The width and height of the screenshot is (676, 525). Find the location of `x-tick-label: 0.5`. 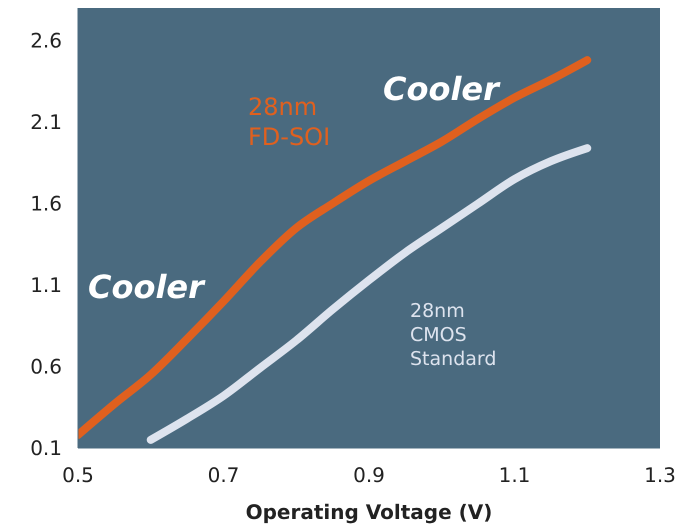

x-tick-label: 0.5 is located at coordinates (78, 475).